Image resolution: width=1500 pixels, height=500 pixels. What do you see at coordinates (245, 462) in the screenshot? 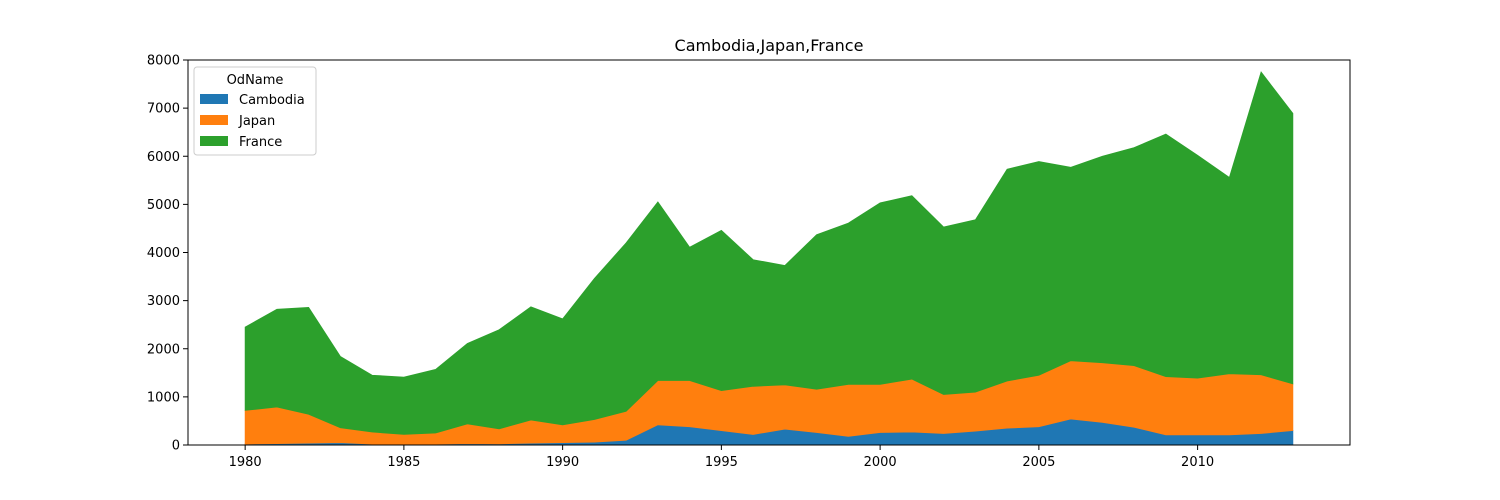
I see `x-tick-label: 1980` at bounding box center [245, 462].